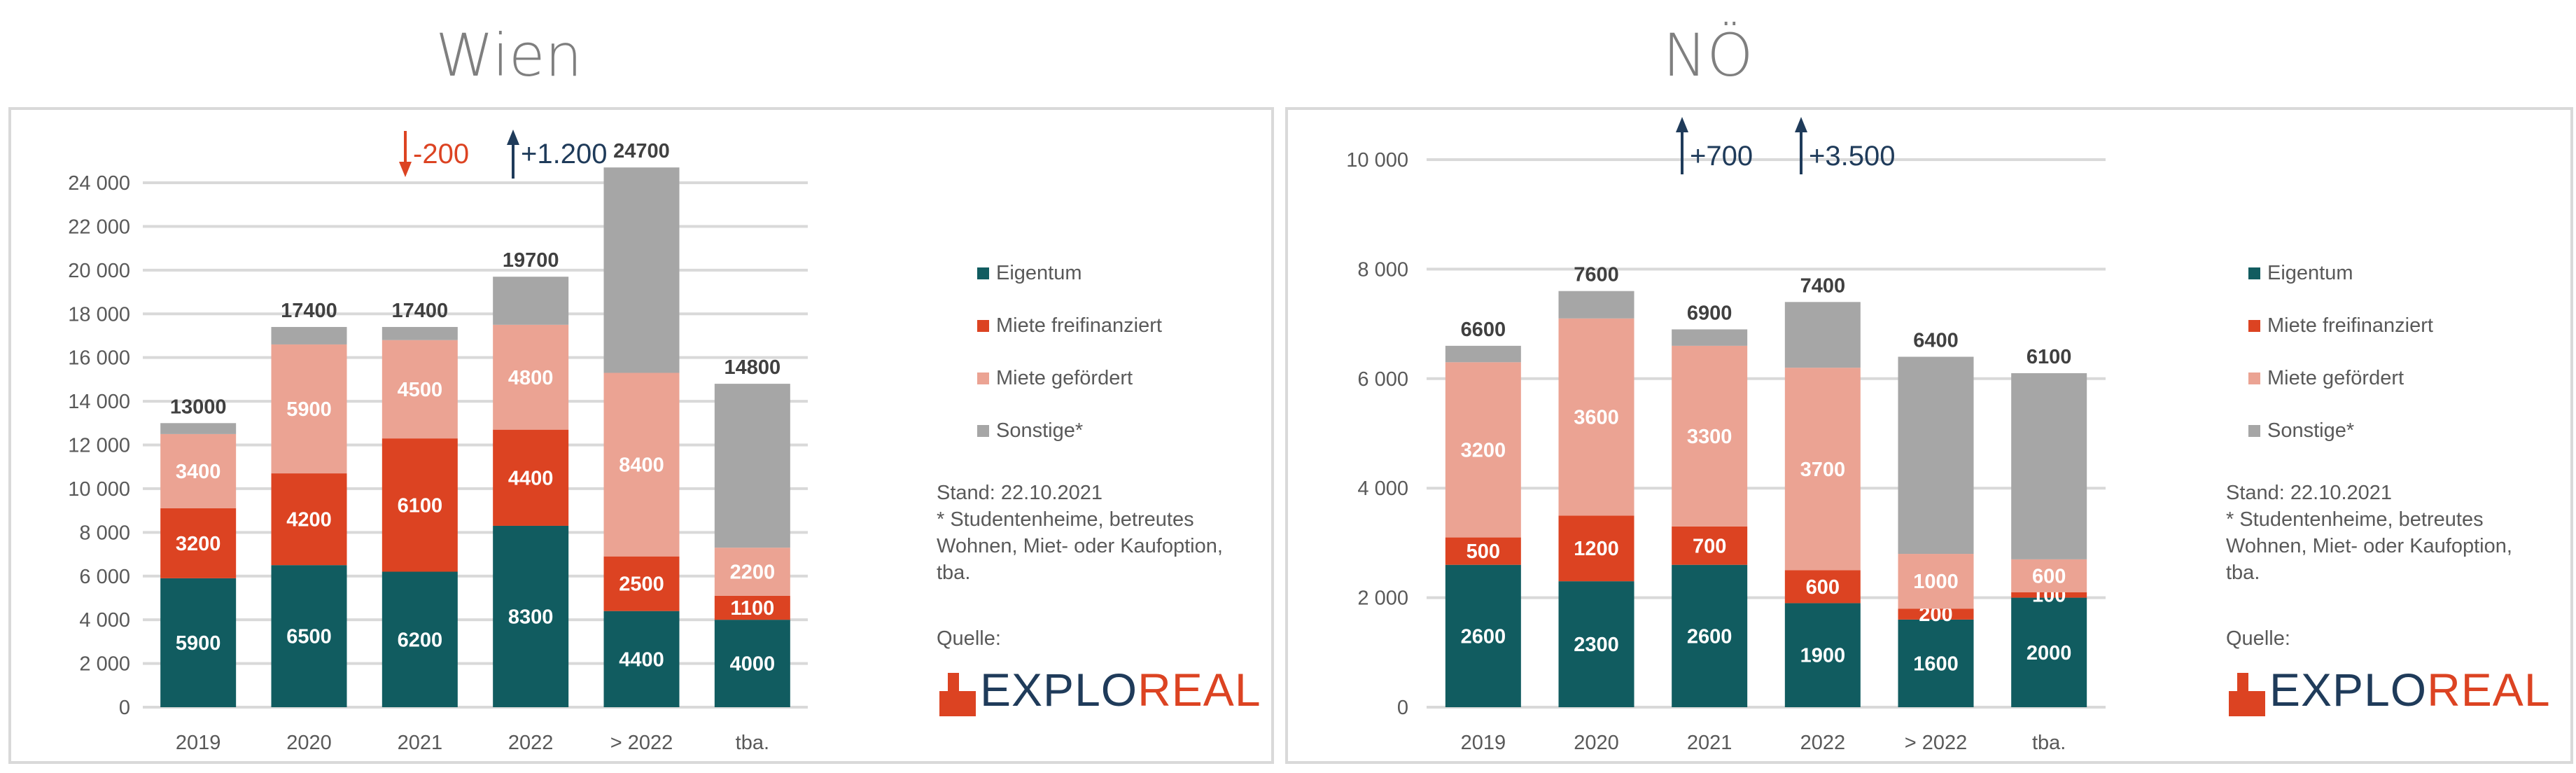  I want to click on x-tick-label: tba., so click(2049, 743).